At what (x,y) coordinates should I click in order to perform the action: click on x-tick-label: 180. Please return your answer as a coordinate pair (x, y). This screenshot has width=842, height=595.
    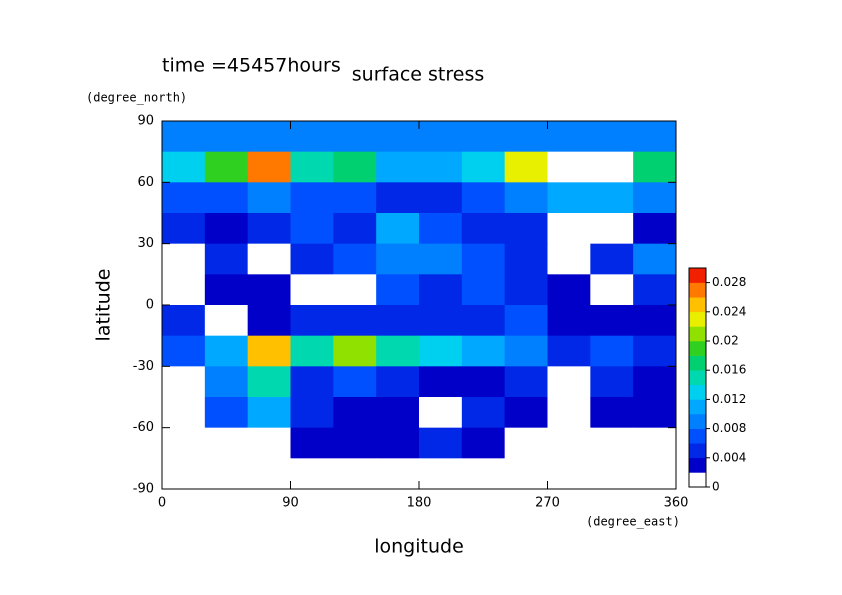
    Looking at the image, I should click on (419, 503).